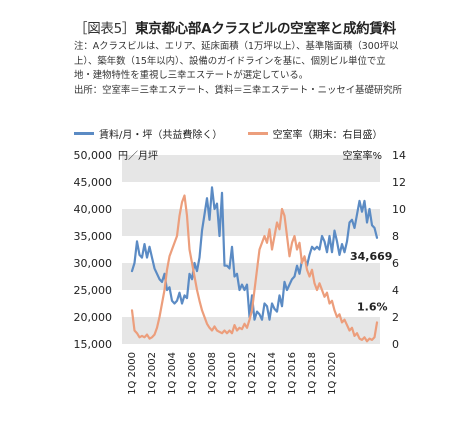 This screenshot has width=471, height=432. What do you see at coordinates (395, 317) in the screenshot?
I see `y-right-tick-label: 2` at bounding box center [395, 317].